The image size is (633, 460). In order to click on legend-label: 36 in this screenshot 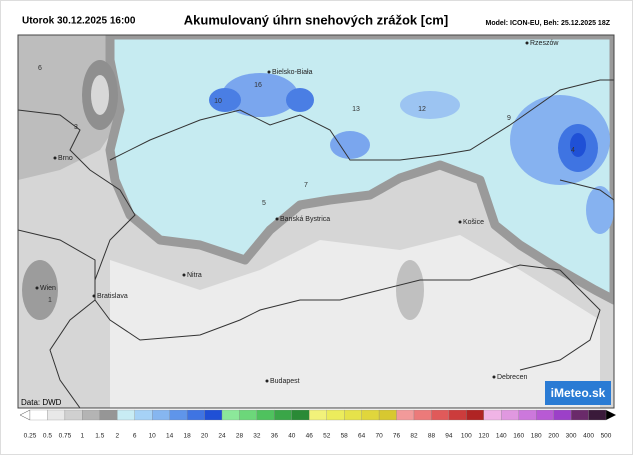, I will do `click(275, 436)`.